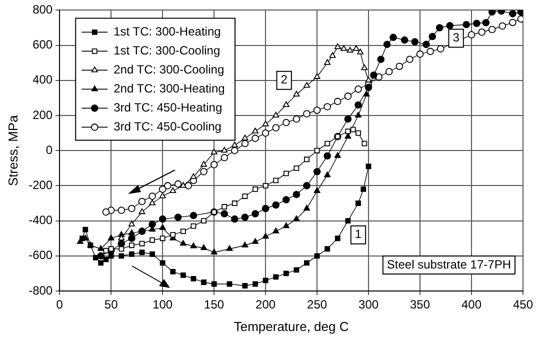  Describe the element at coordinates (317, 305) in the screenshot. I see `x-tick-label: 250` at that location.